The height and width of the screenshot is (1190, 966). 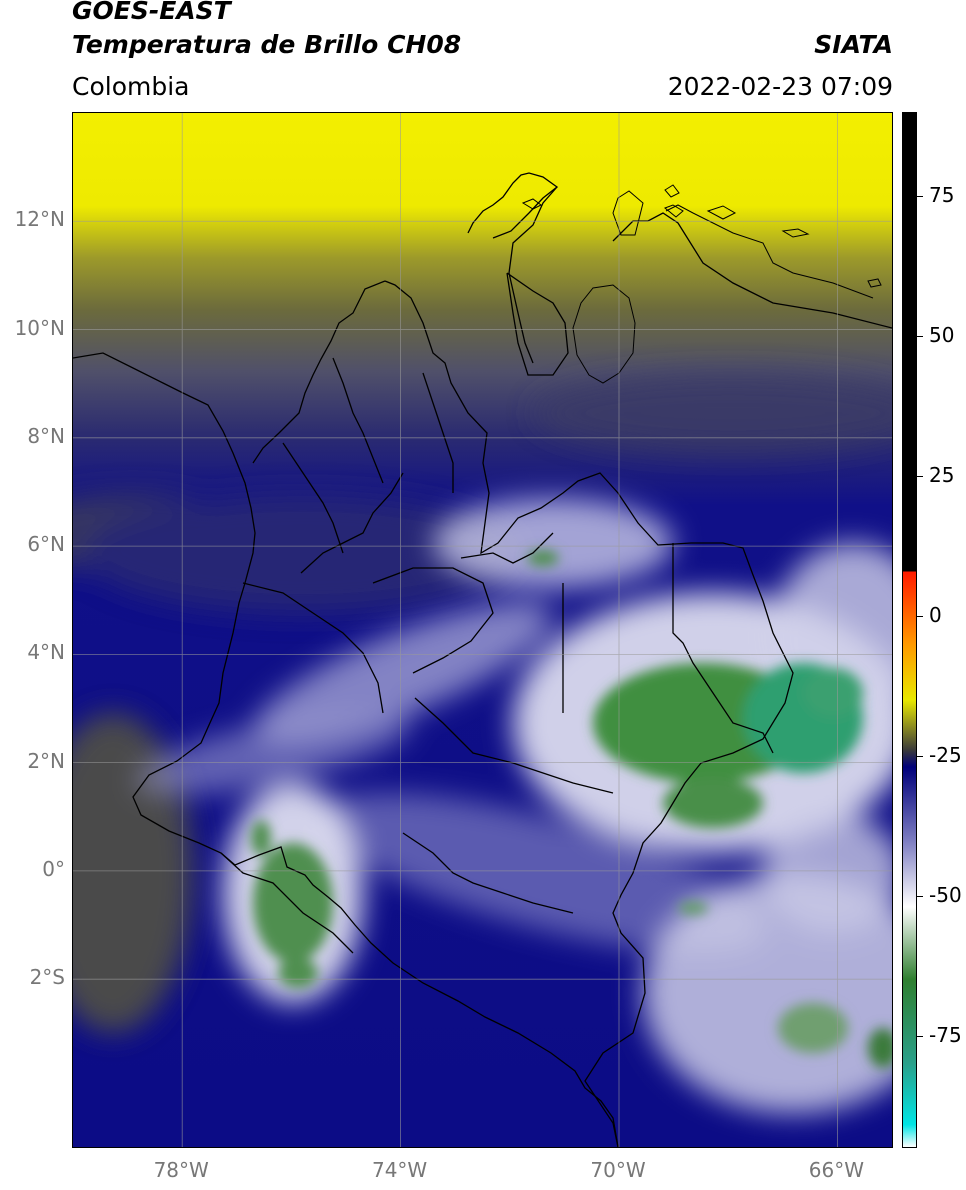 What do you see at coordinates (701, 284) in the screenshot?
I see `caribbean-islands` at bounding box center [701, 284].